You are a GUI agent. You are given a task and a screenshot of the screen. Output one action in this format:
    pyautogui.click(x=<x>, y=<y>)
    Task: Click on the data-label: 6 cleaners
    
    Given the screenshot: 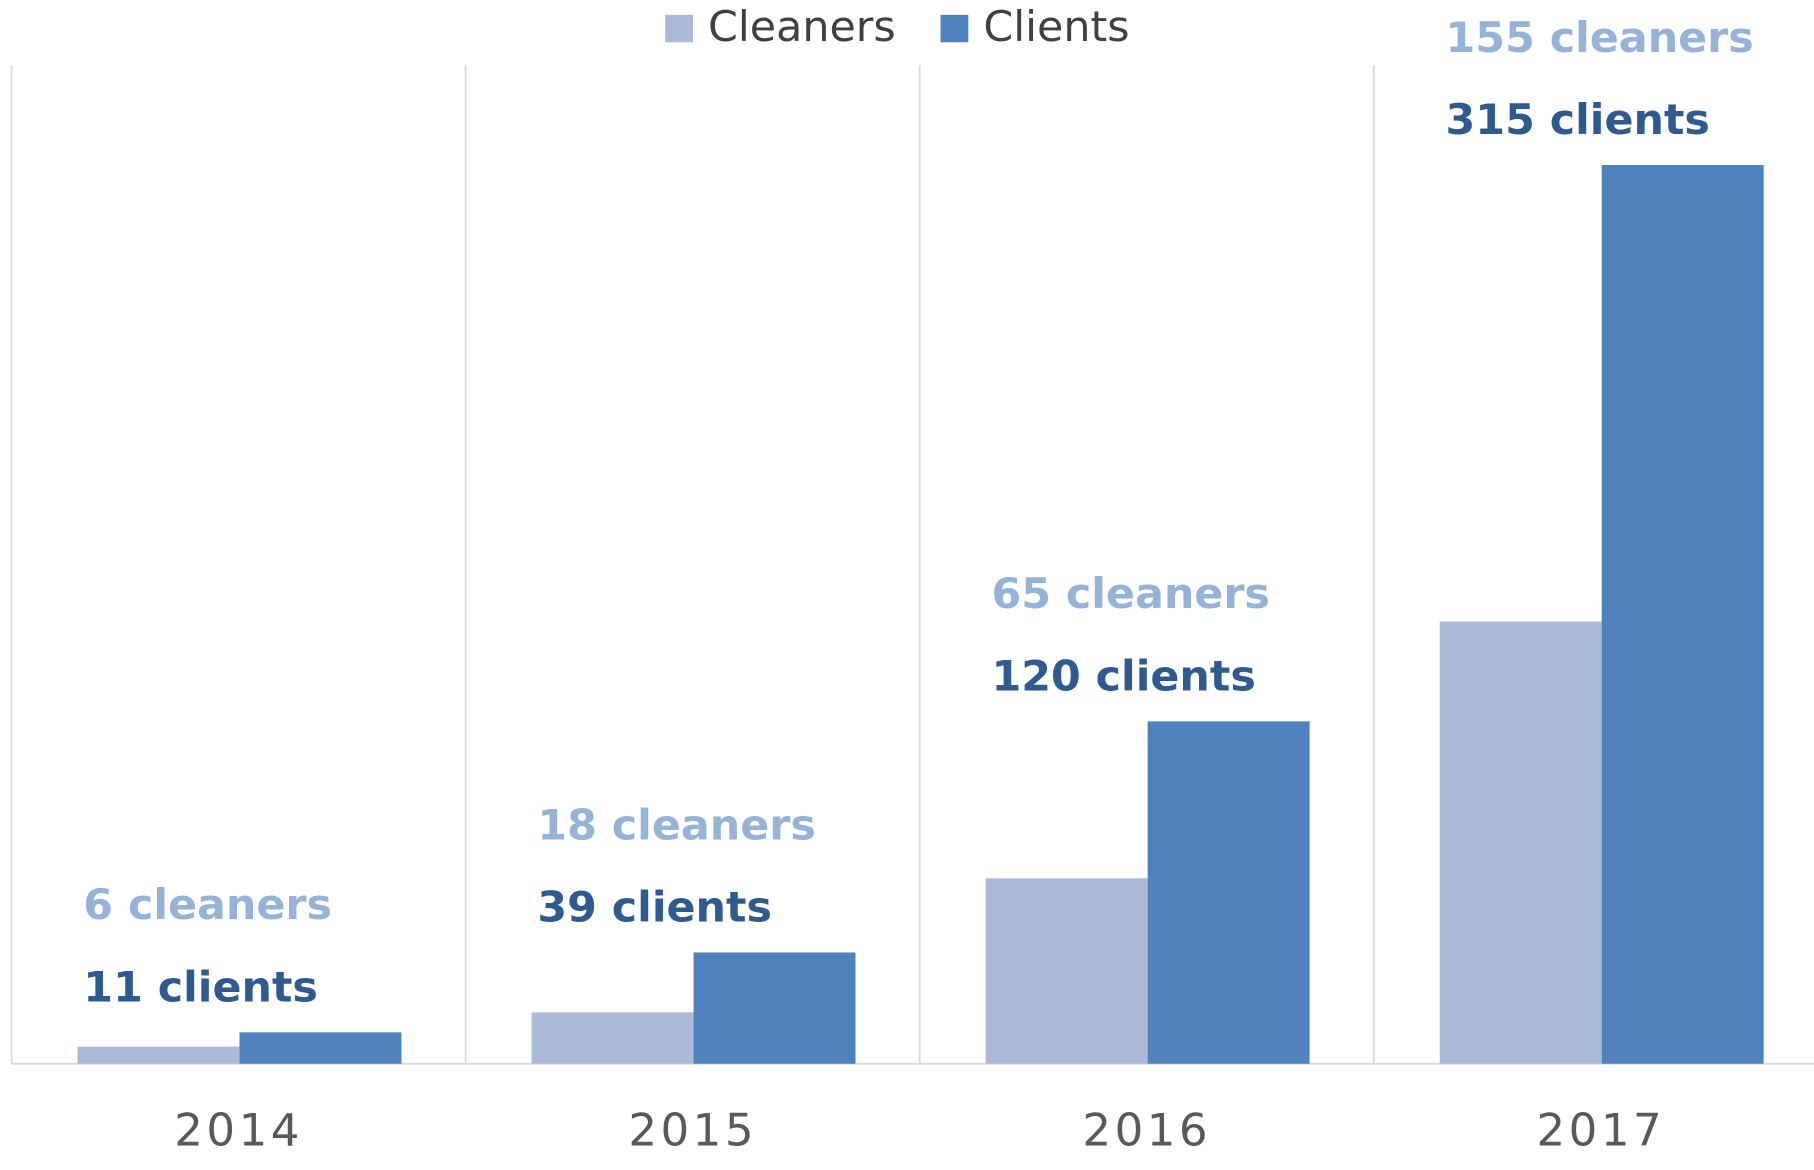 What is the action you would take?
    pyautogui.click(x=207, y=905)
    